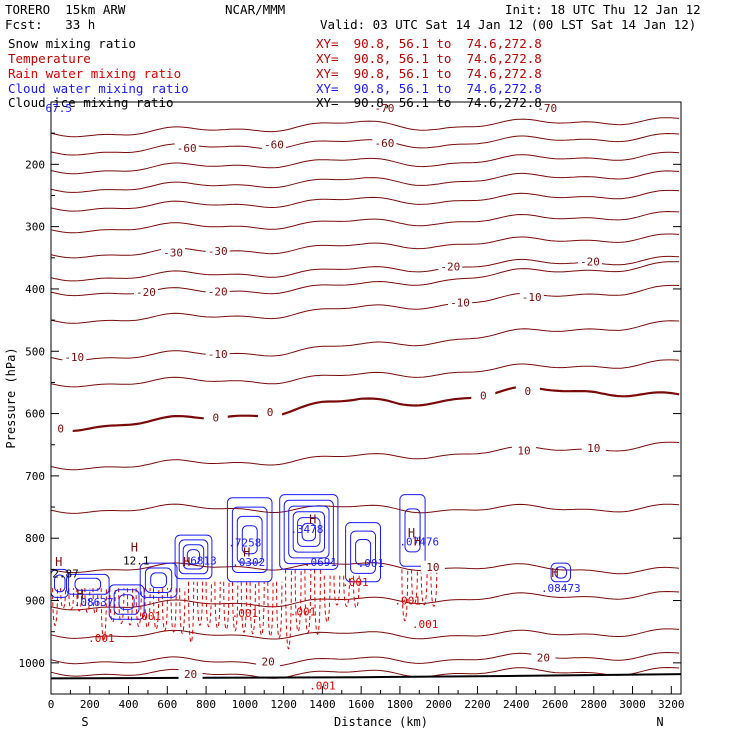  I want to click on init-time: Init: 18 UTC Thu 12 Jan 12, so click(603, 9).